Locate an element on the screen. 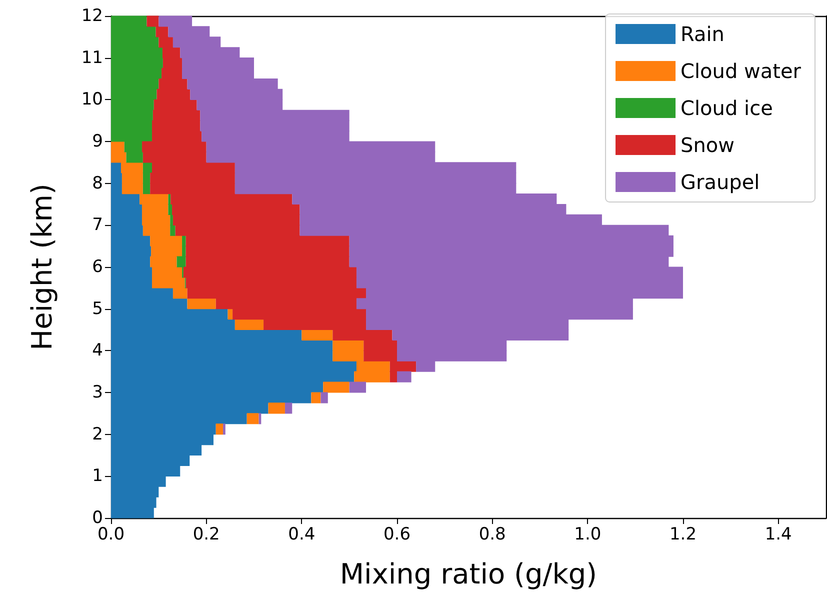  x-tick-label: 0.2 is located at coordinates (206, 534).